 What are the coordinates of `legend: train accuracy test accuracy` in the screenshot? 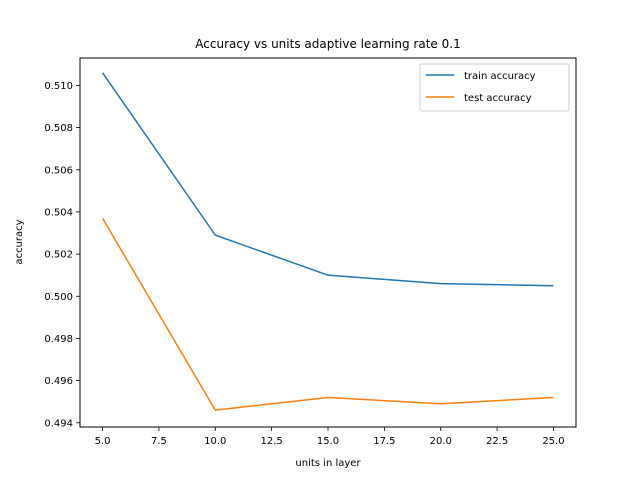 It's located at (494, 87).